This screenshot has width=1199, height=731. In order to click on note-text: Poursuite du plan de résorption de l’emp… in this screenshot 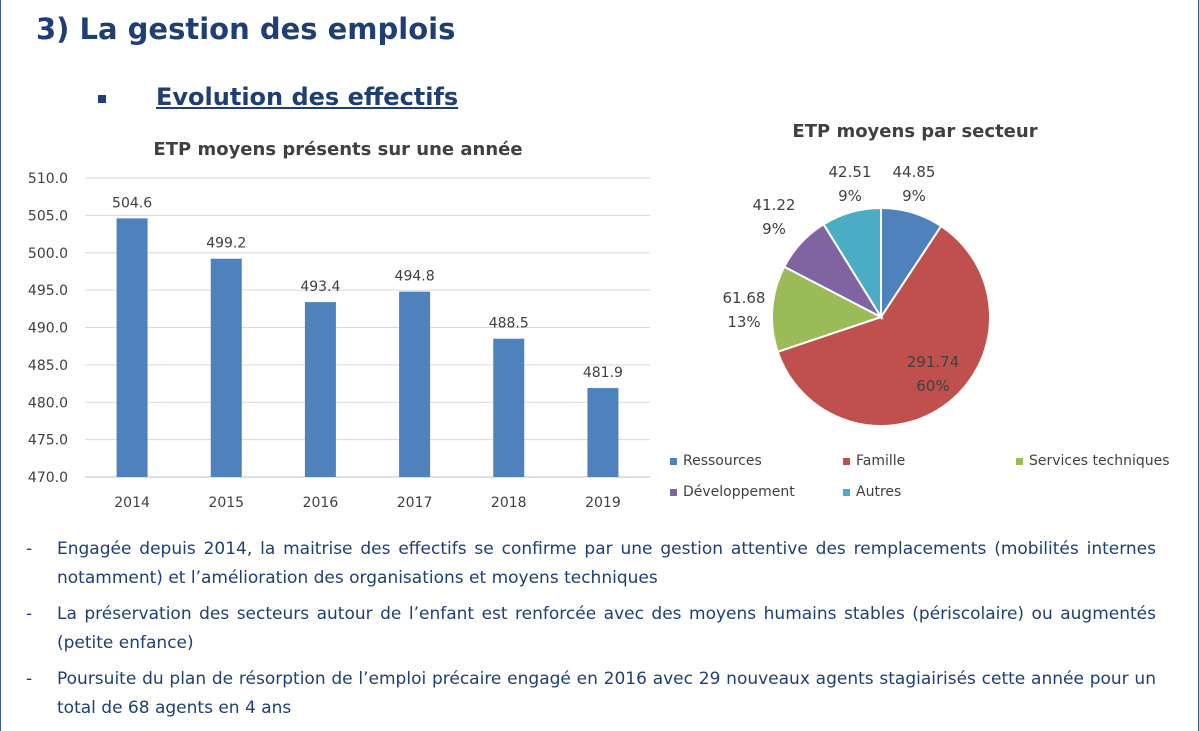, I will do `click(606, 693)`.